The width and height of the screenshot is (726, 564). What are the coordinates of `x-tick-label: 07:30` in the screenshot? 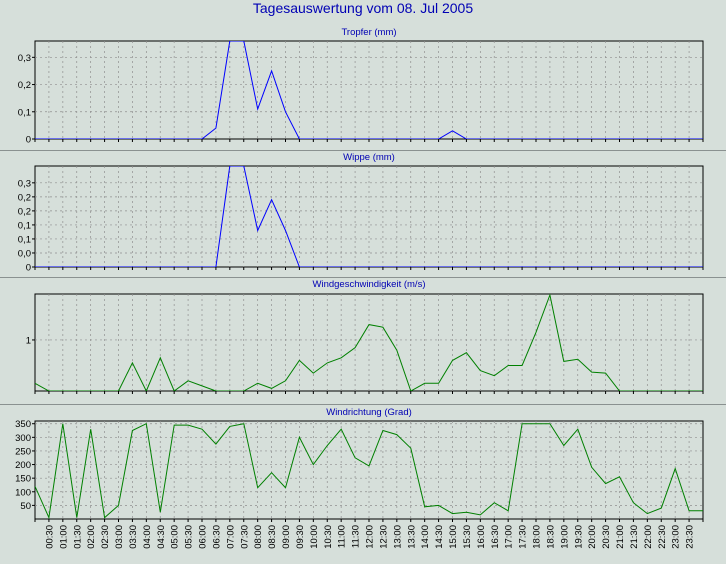 It's located at (244, 537).